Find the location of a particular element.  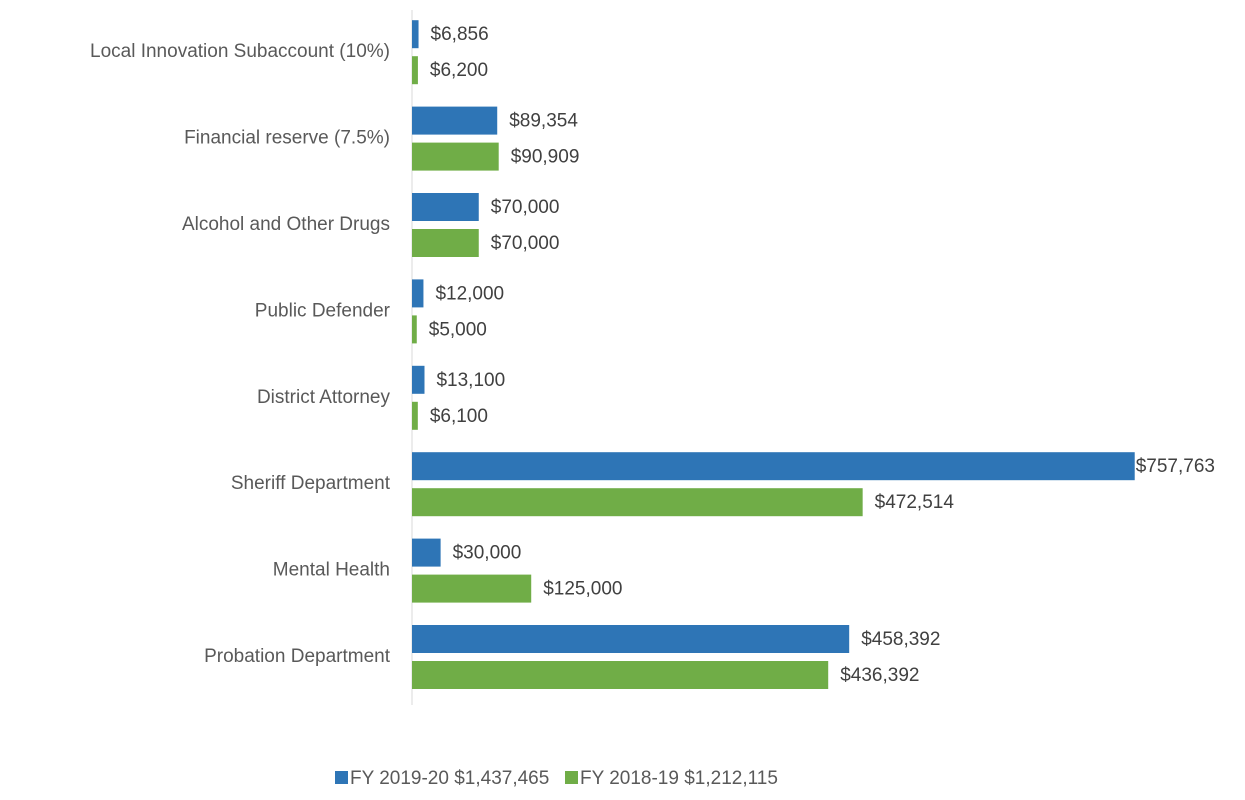

category-label: Sheriff Department is located at coordinates (311, 483).